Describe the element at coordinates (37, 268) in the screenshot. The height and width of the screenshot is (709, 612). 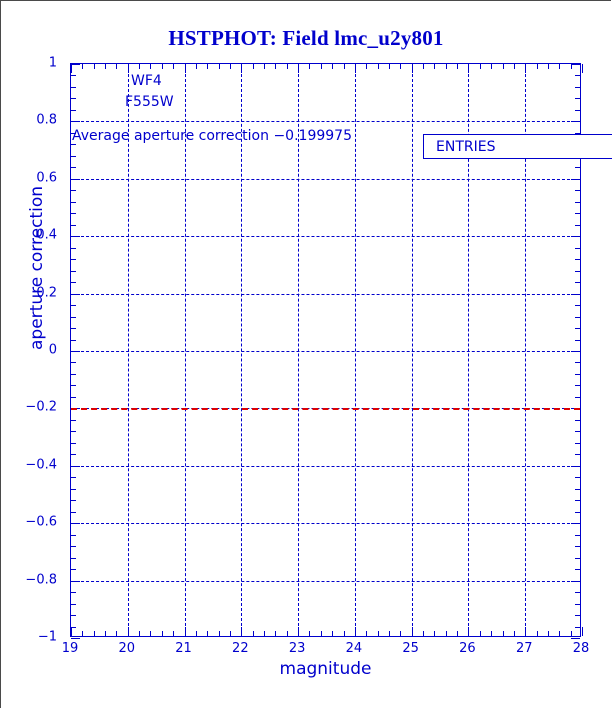
I see `y-axis-title: aperture correction` at that location.